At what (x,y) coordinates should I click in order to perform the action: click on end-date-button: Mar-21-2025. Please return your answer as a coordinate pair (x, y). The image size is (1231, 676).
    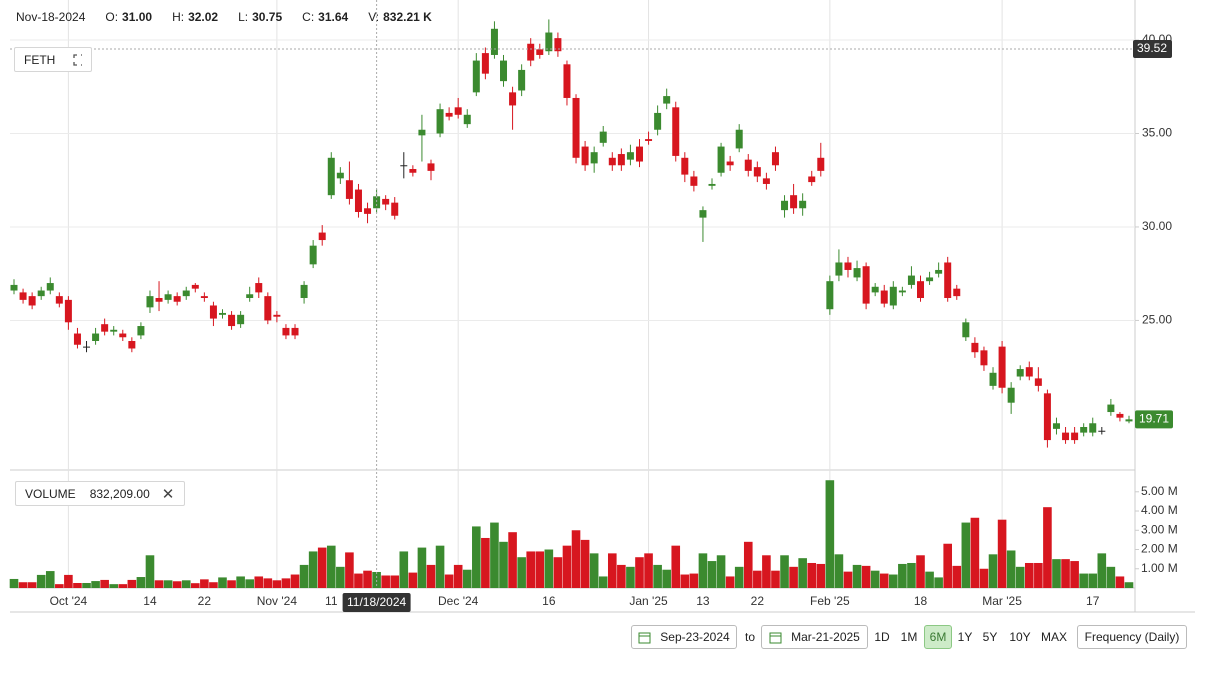
    Looking at the image, I should click on (814, 637).